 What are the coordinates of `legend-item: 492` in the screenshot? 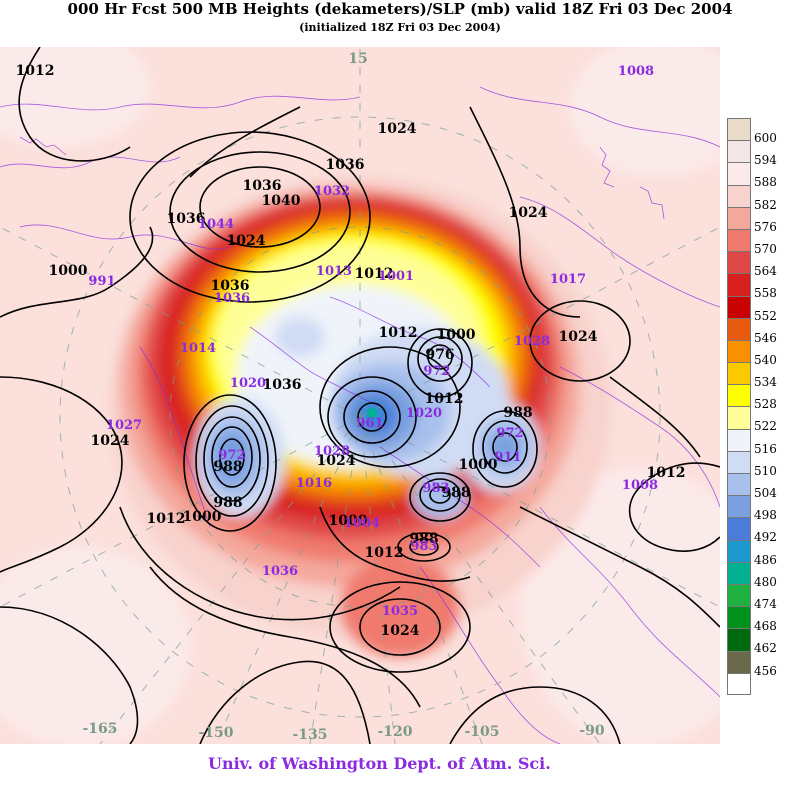 It's located at (757, 530).